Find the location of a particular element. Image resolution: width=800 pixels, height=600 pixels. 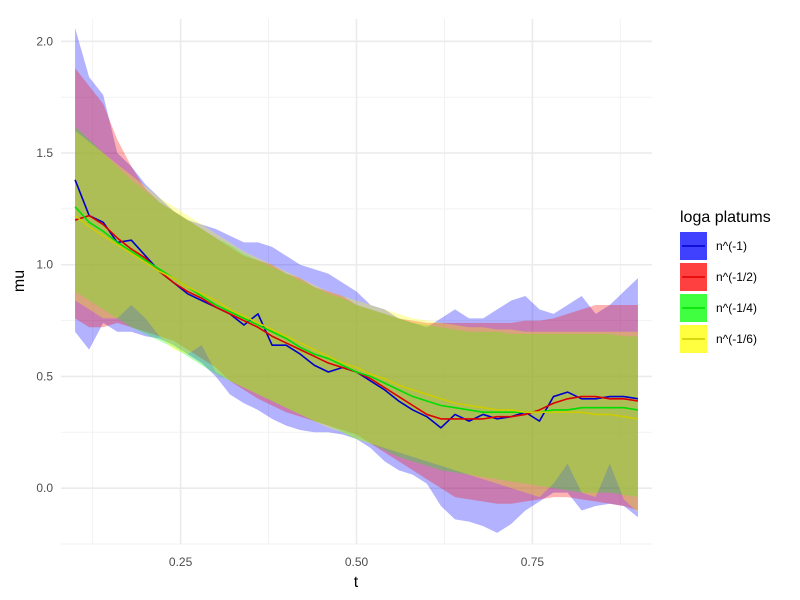

x-tick-label: 0.75 is located at coordinates (533, 562).